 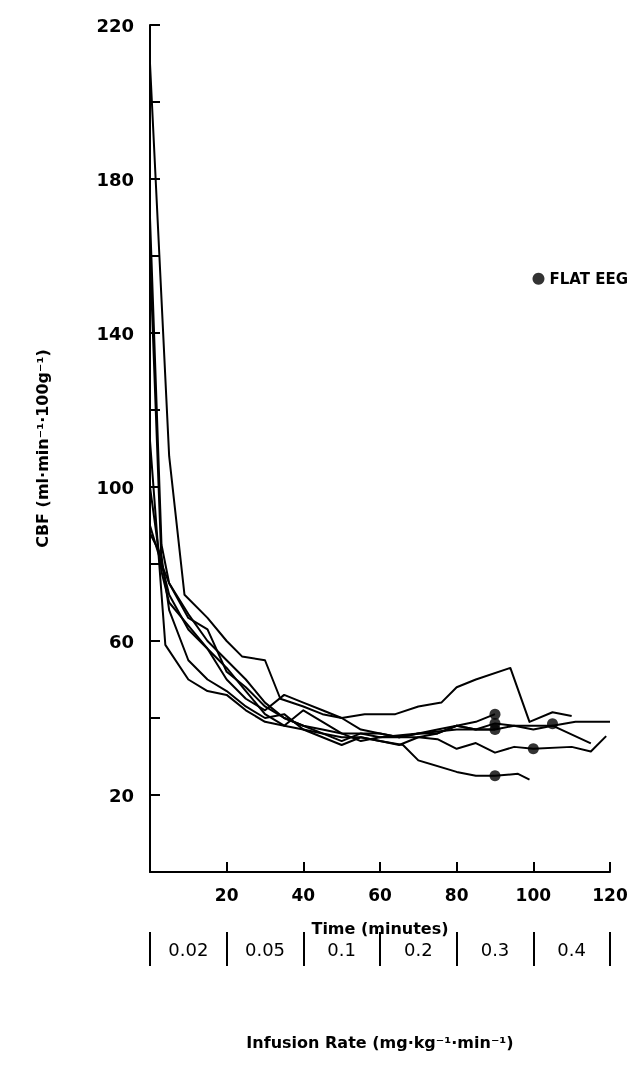 I want to click on text: 0.1, so click(x=341, y=949).